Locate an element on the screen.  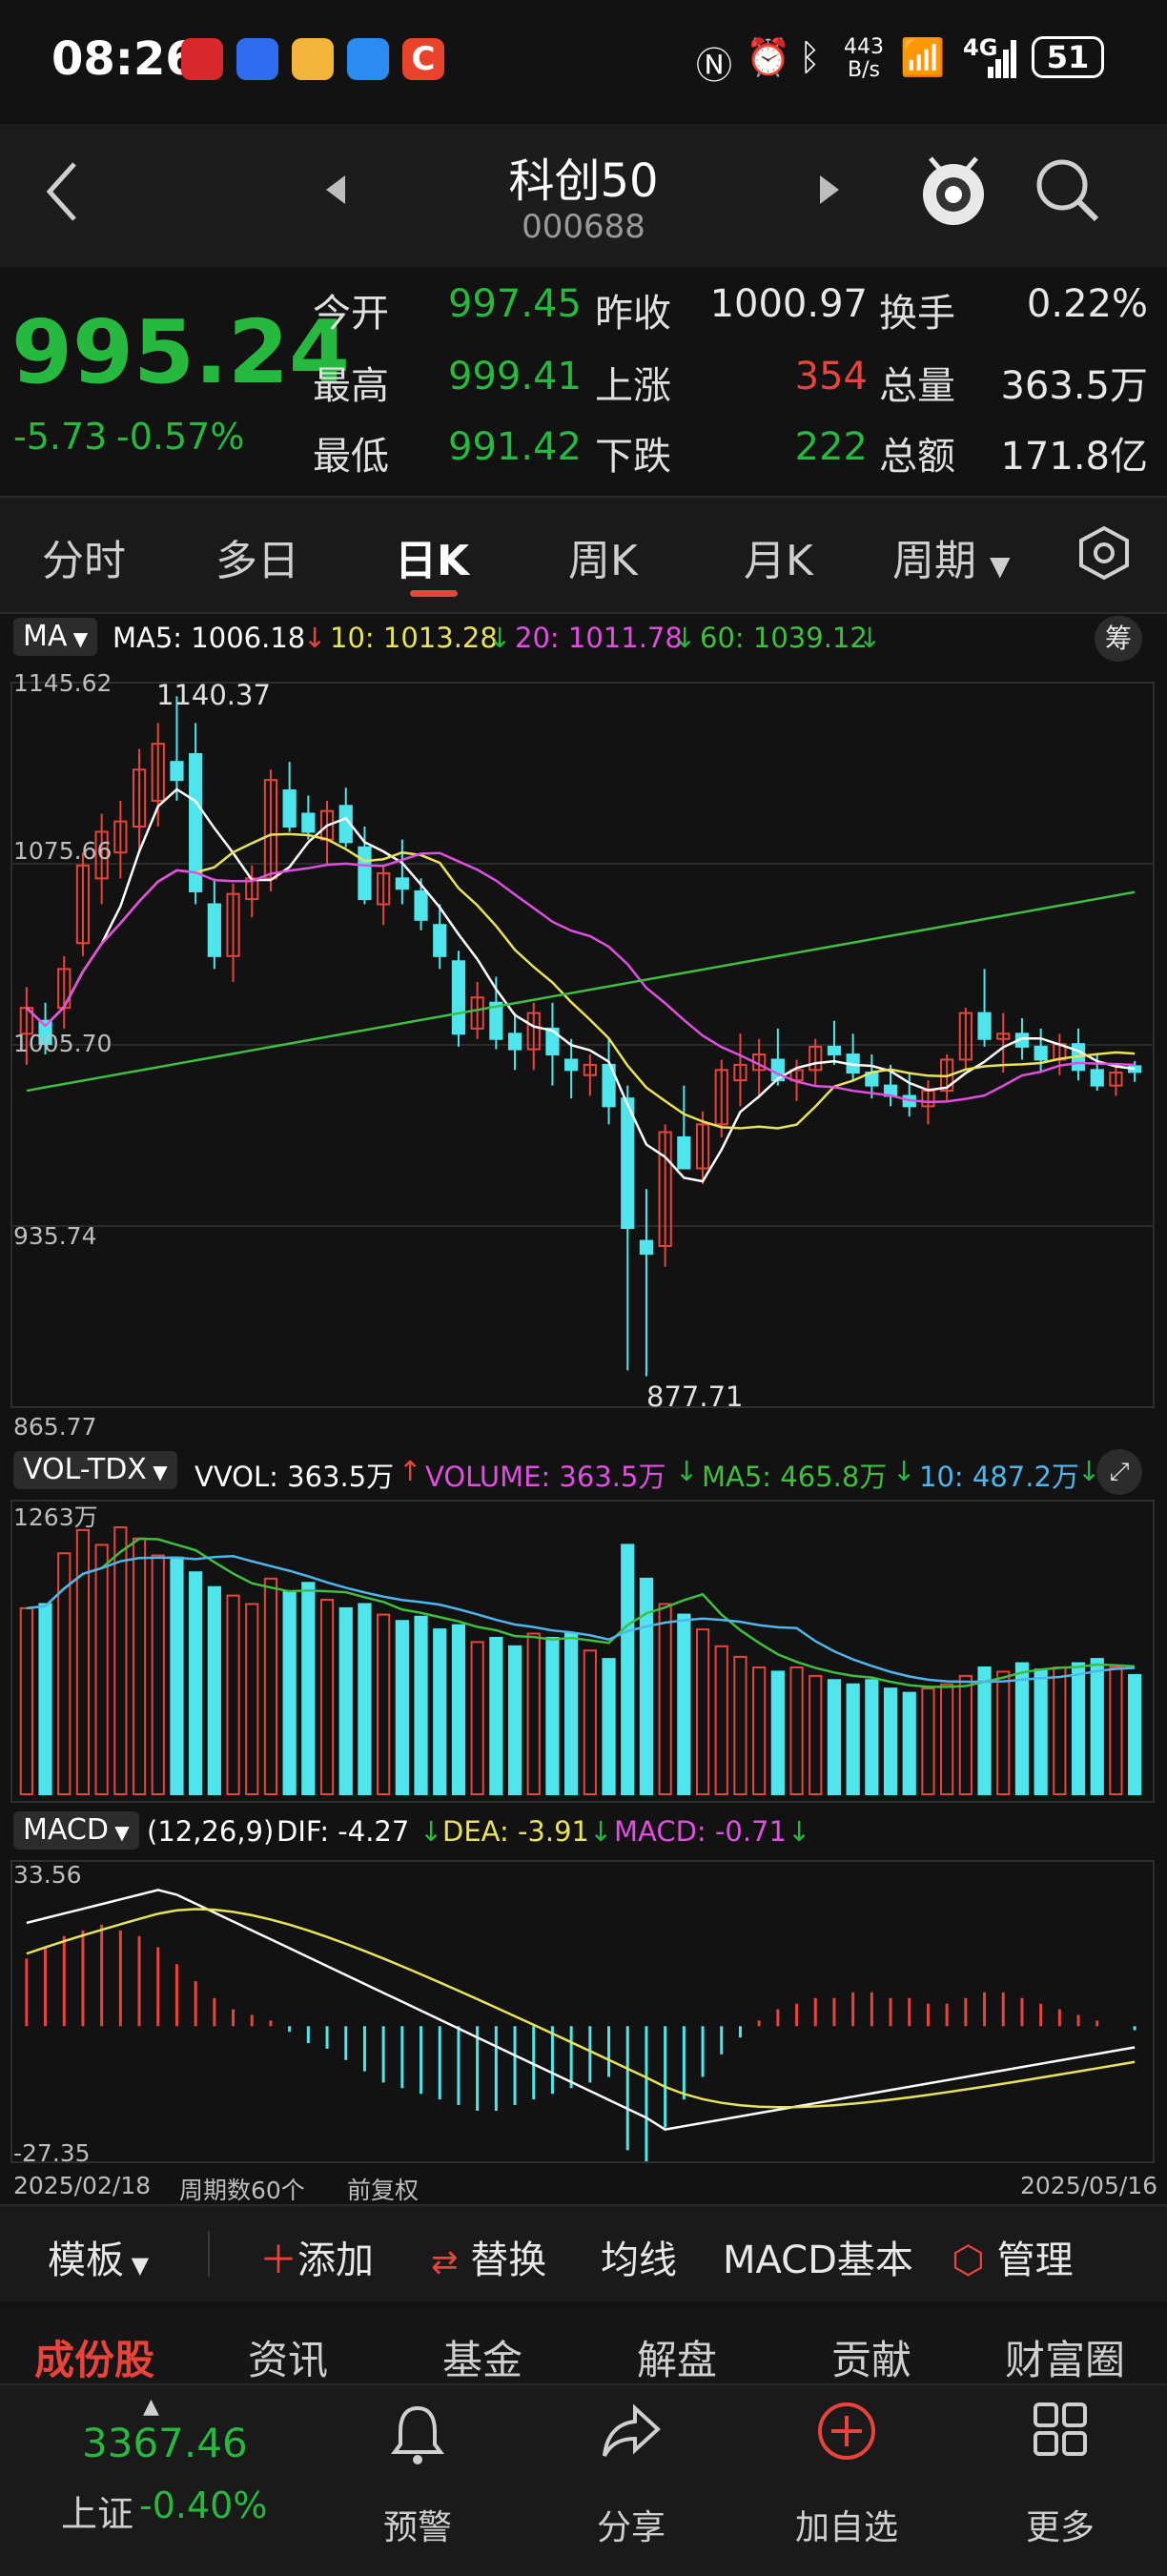
label-advancers: 上涨 is located at coordinates (633, 386).